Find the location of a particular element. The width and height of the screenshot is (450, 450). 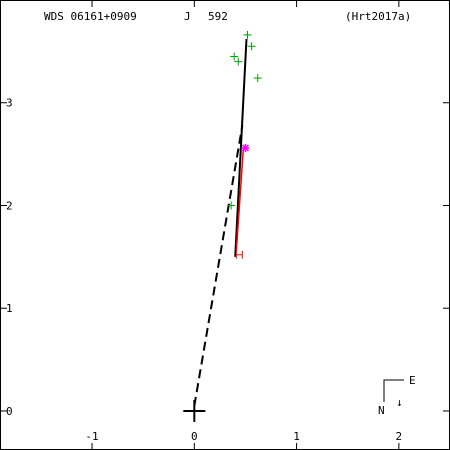

orbit-arc is located at coordinates (241, 147).